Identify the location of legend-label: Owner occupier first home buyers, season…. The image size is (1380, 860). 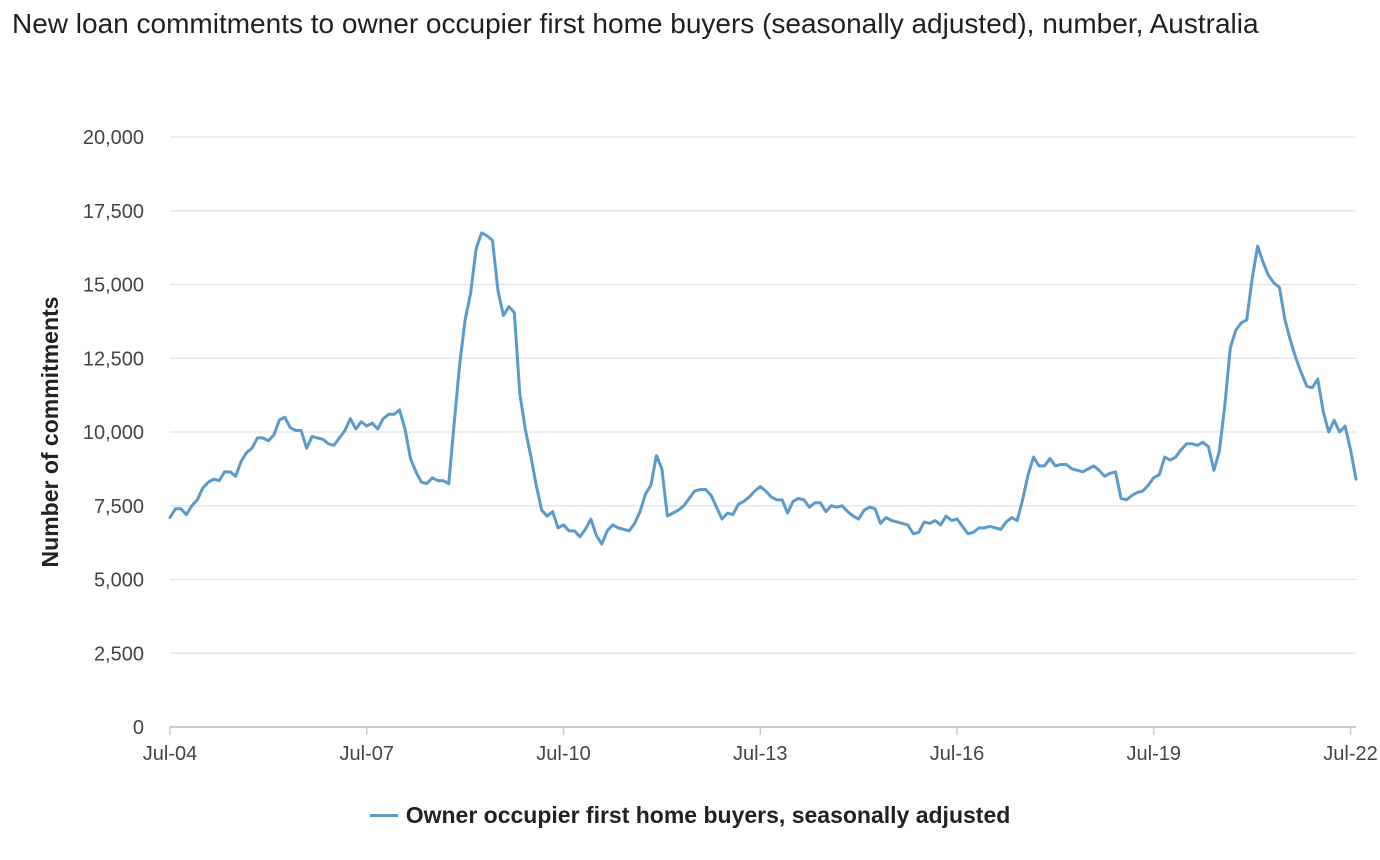
(708, 815).